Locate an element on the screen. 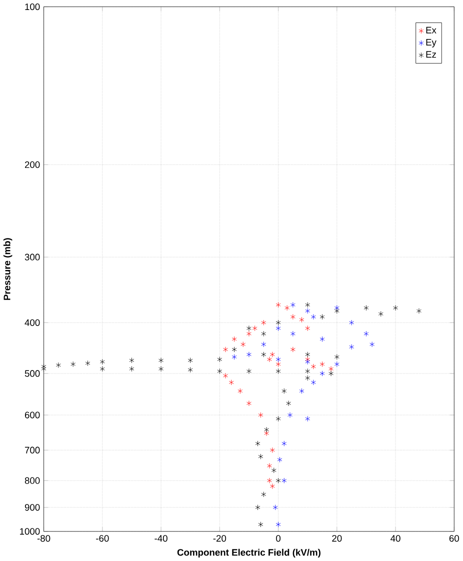 The width and height of the screenshot is (463, 561). y-tick-label: 900 is located at coordinates (32, 507).